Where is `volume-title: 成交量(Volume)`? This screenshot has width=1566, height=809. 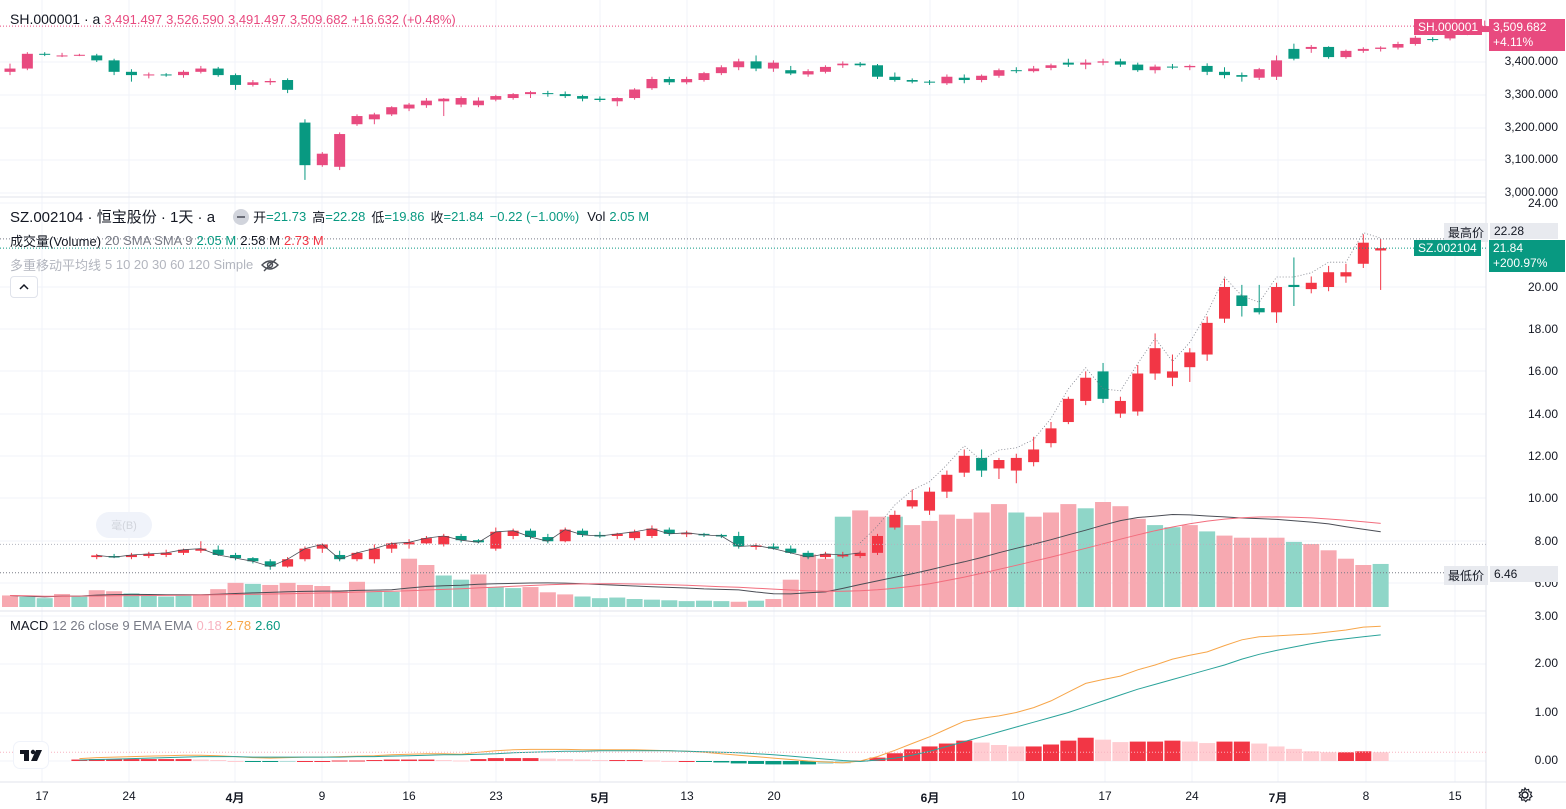 volume-title: 成交量(Volume) is located at coordinates (56, 241).